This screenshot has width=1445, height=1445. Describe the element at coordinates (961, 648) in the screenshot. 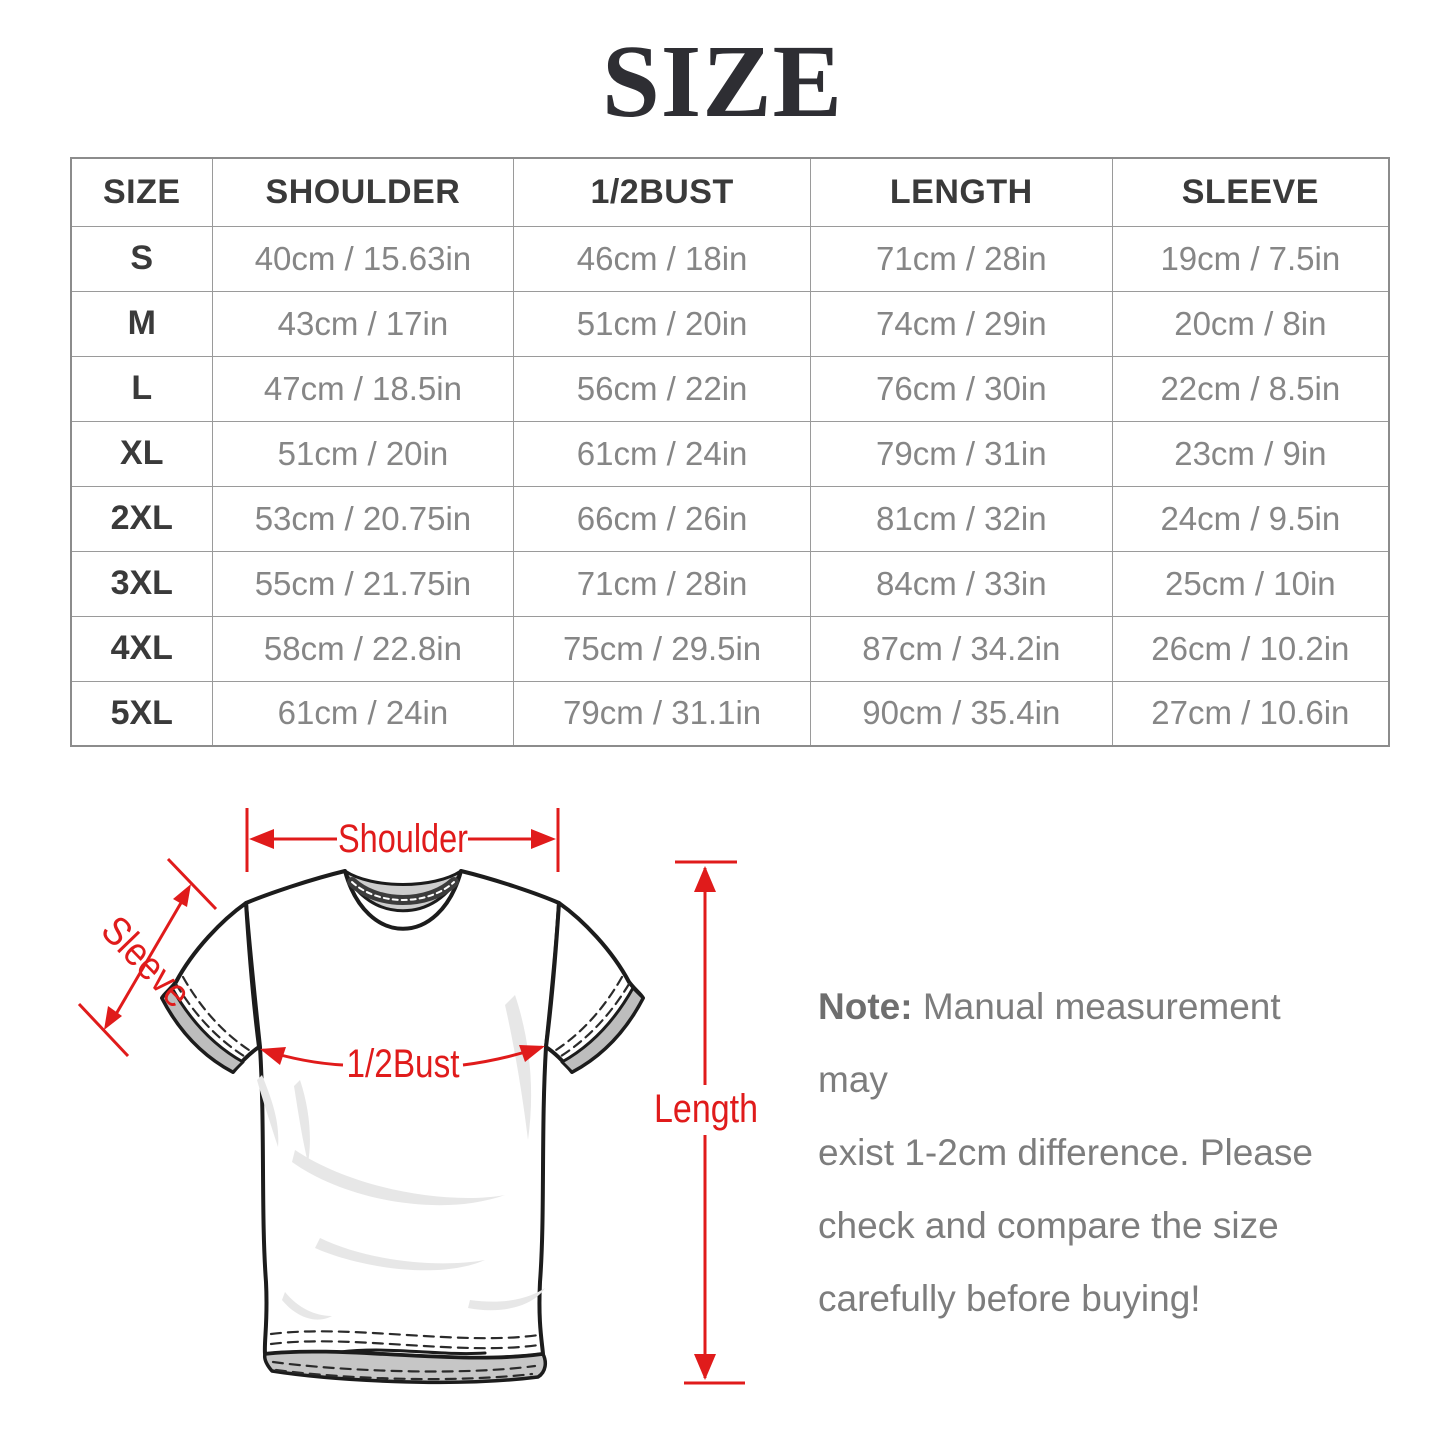

I see `measurement-cell: 87cm / 34.2in` at that location.